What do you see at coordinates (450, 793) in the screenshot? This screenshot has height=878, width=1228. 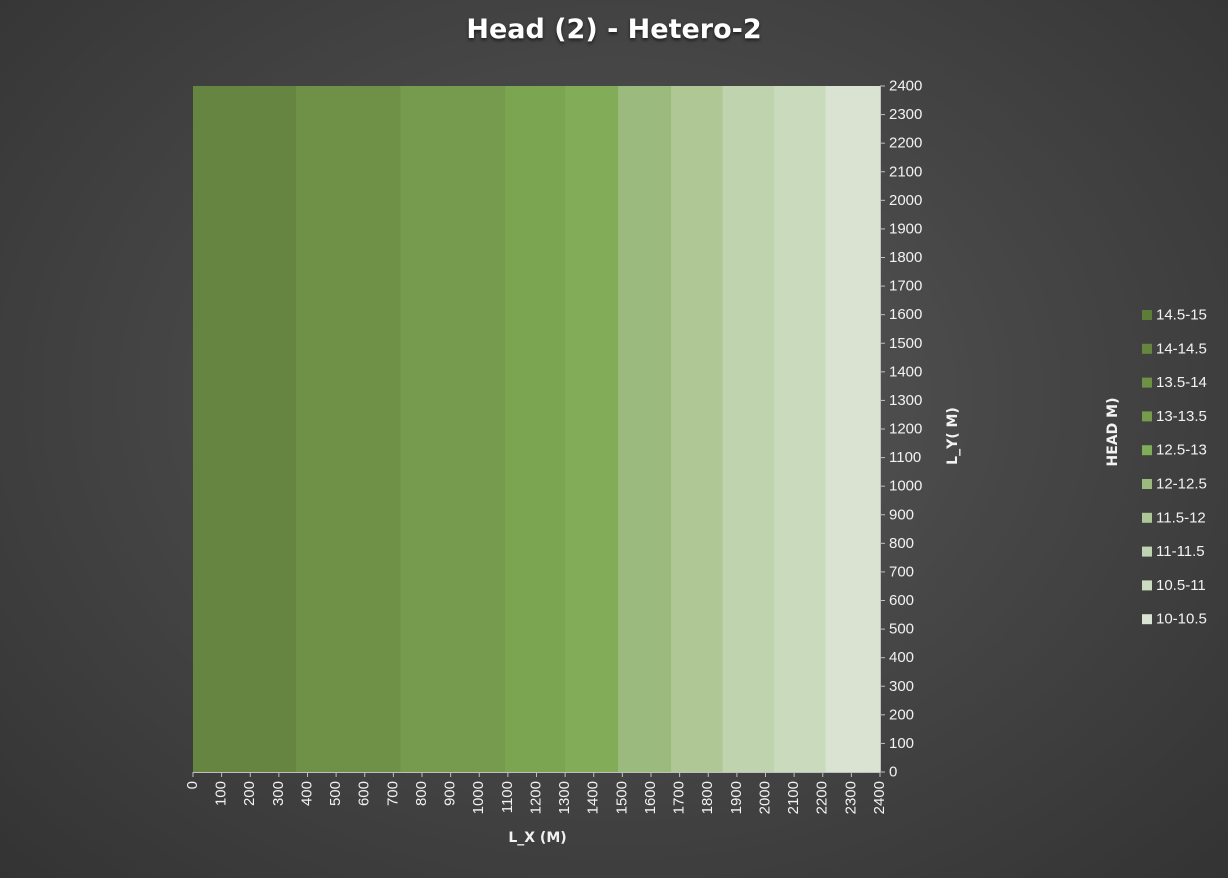 I see `x-tick-label-9: 900` at bounding box center [450, 793].